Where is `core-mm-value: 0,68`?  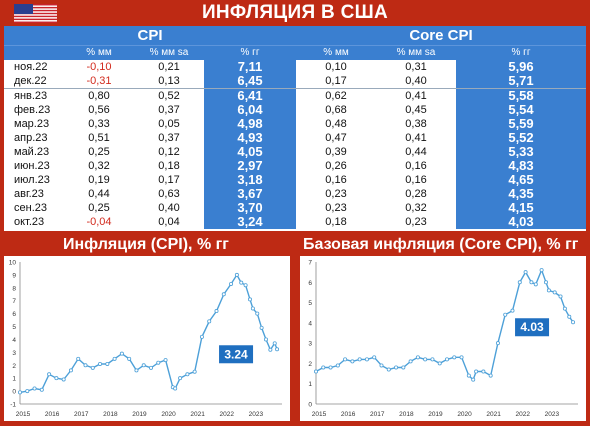
core-mm-value: 0,68 is located at coordinates (336, 110).